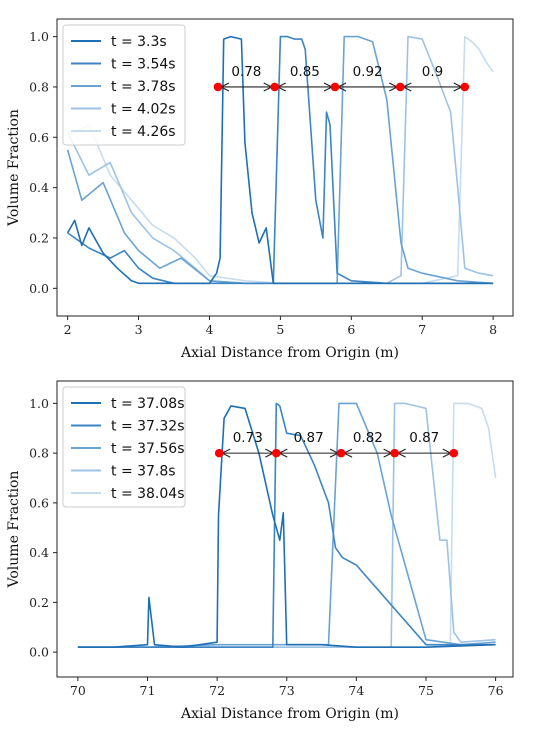 The image size is (538, 742). Describe the element at coordinates (143, 110) in the screenshot. I see `legend-label: t = 4.02s` at that location.